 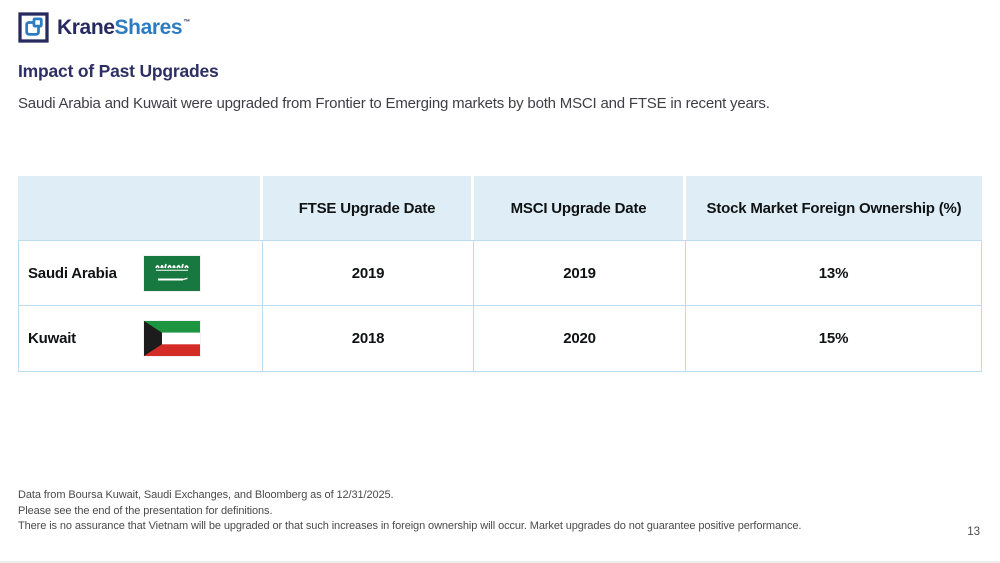 What do you see at coordinates (172, 338) in the screenshot?
I see `kuwait-flag` at bounding box center [172, 338].